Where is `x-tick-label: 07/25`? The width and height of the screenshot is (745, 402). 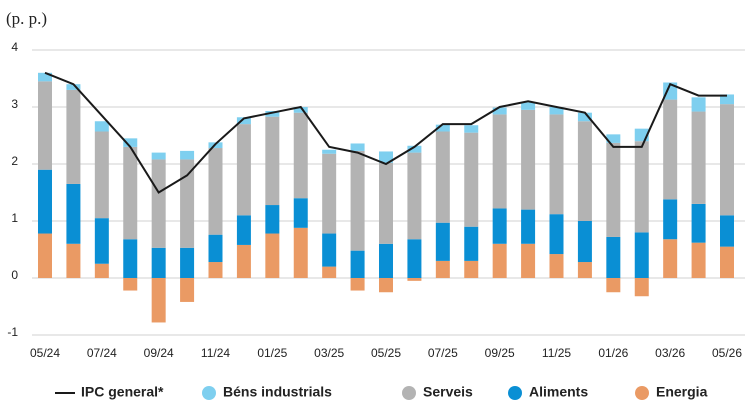
x-tick-label: 07/25 is located at coordinates (443, 353).